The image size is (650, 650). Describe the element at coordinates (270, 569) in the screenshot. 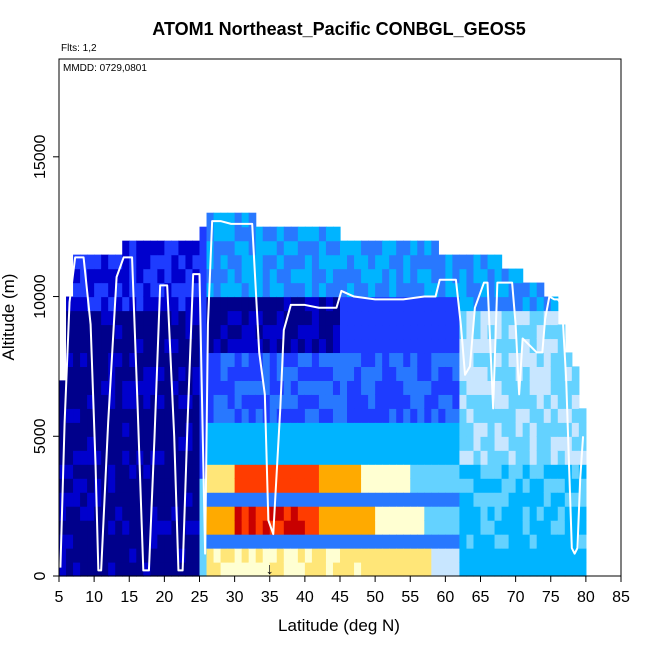

I see `latitude-marker-arrow: ↓` at that location.